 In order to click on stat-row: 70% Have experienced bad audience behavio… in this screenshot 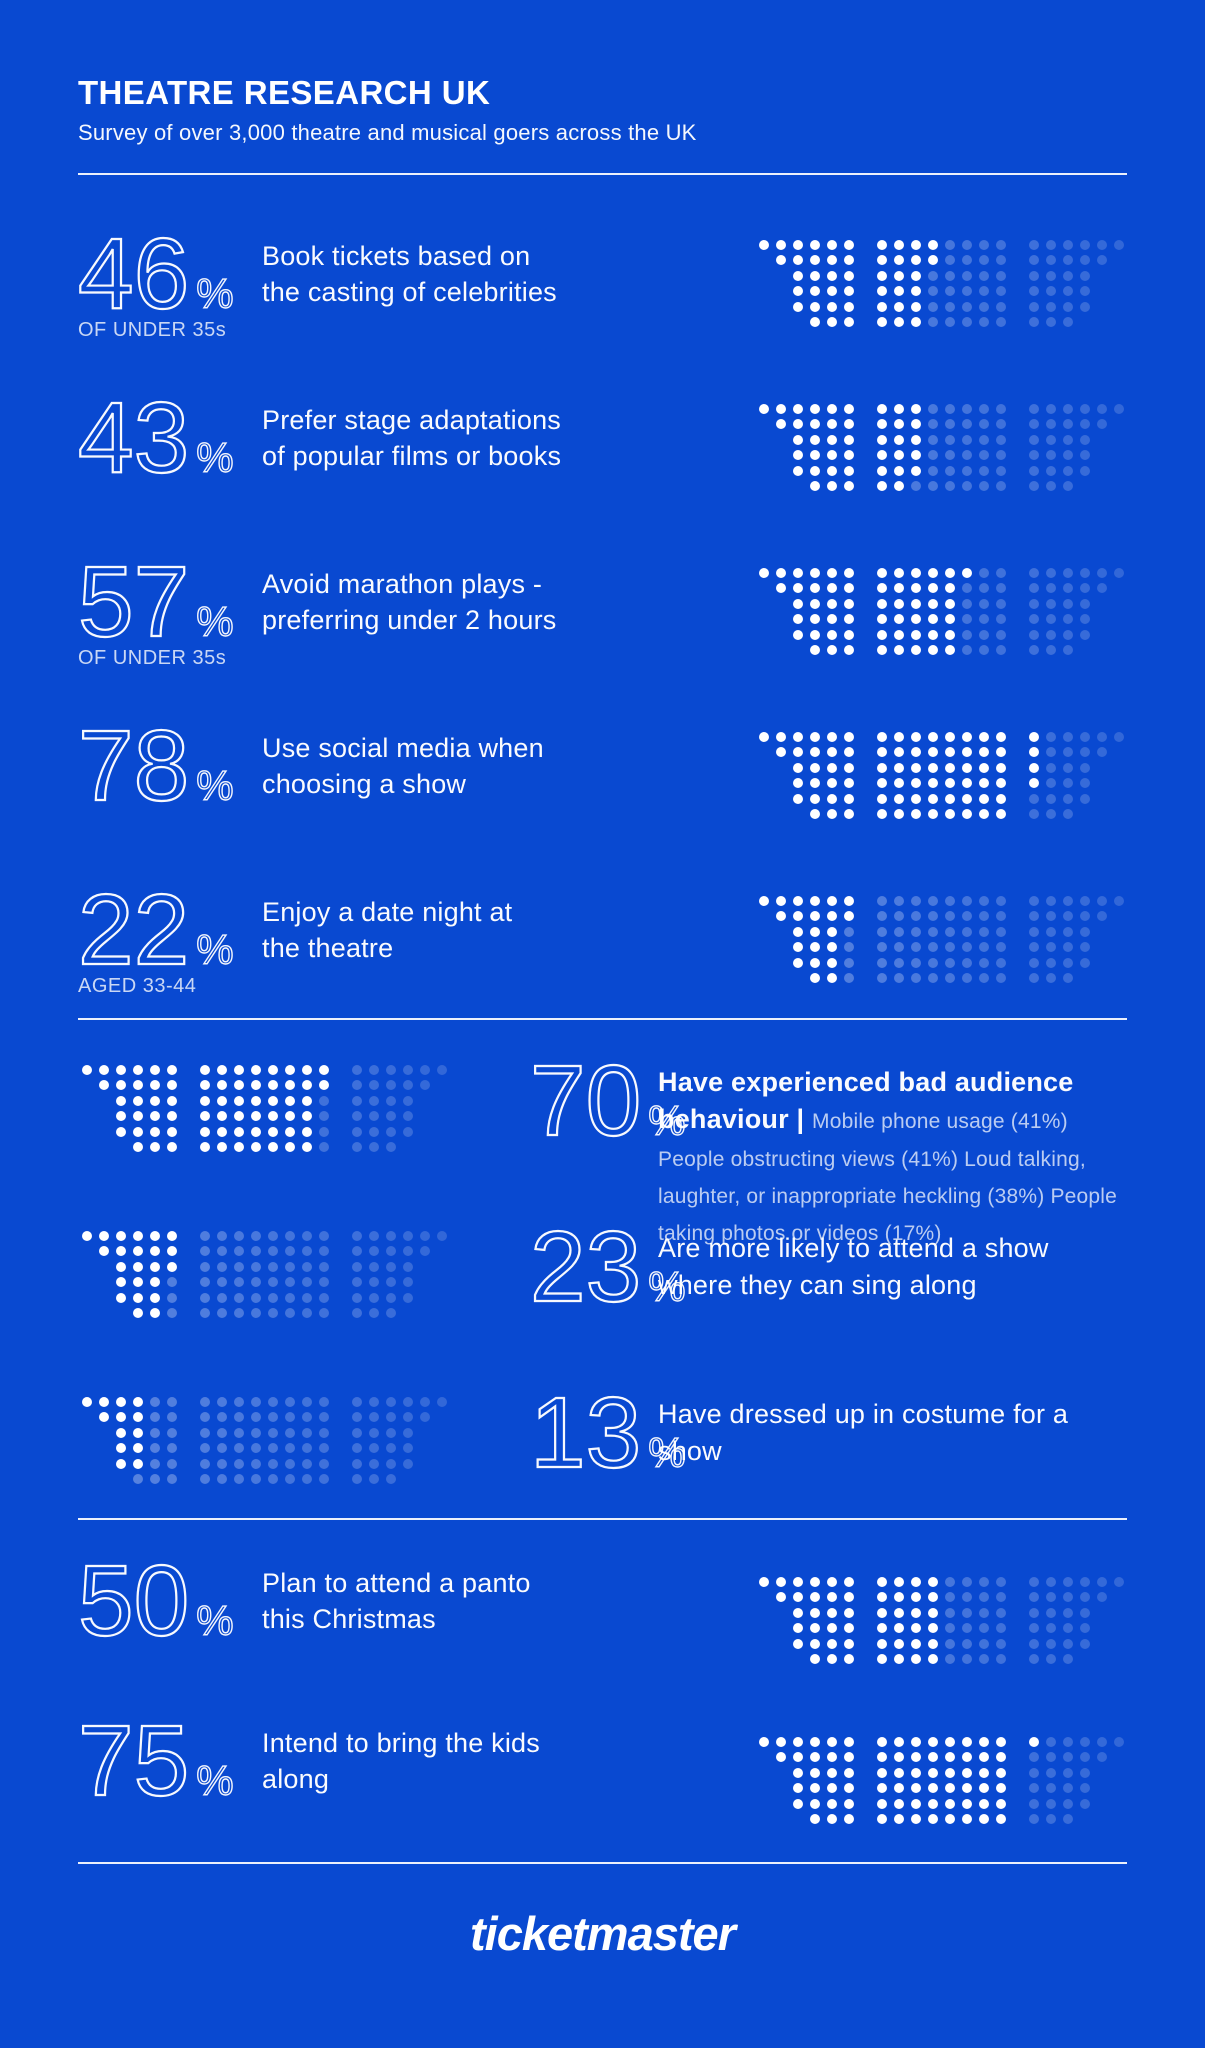, I will do `click(602, 1132)`.